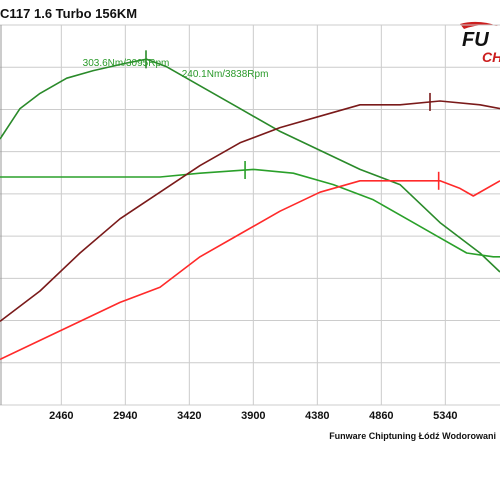 The width and height of the screenshot is (500, 500). What do you see at coordinates (125, 416) in the screenshot?
I see `x-tick-label: 2940` at bounding box center [125, 416].